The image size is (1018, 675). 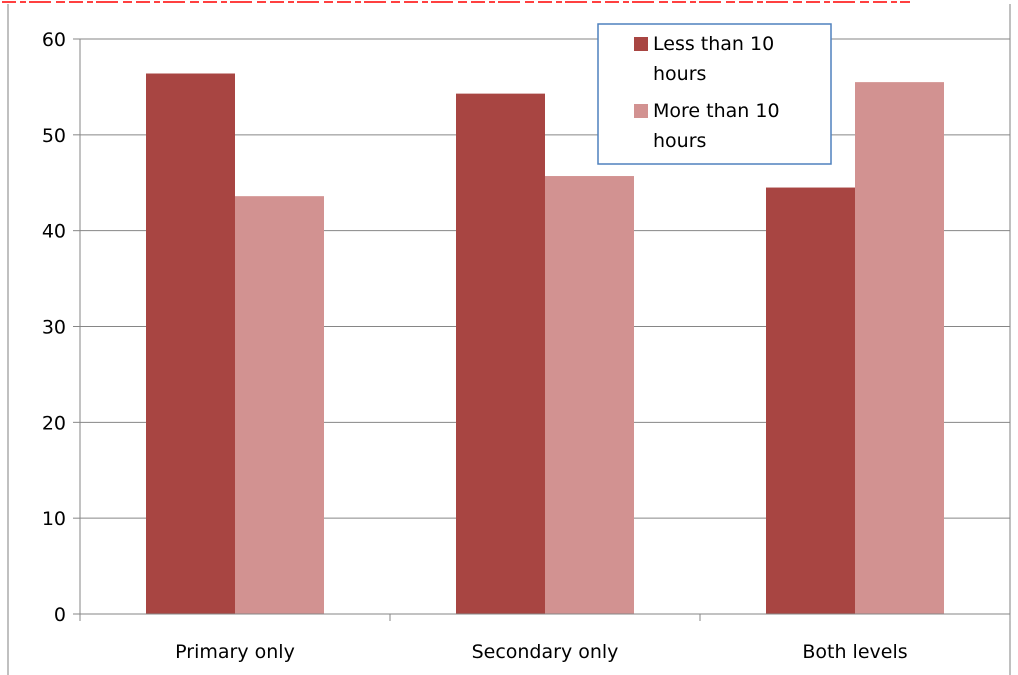 I want to click on y-tick-label-20: 20, so click(x=54, y=423).